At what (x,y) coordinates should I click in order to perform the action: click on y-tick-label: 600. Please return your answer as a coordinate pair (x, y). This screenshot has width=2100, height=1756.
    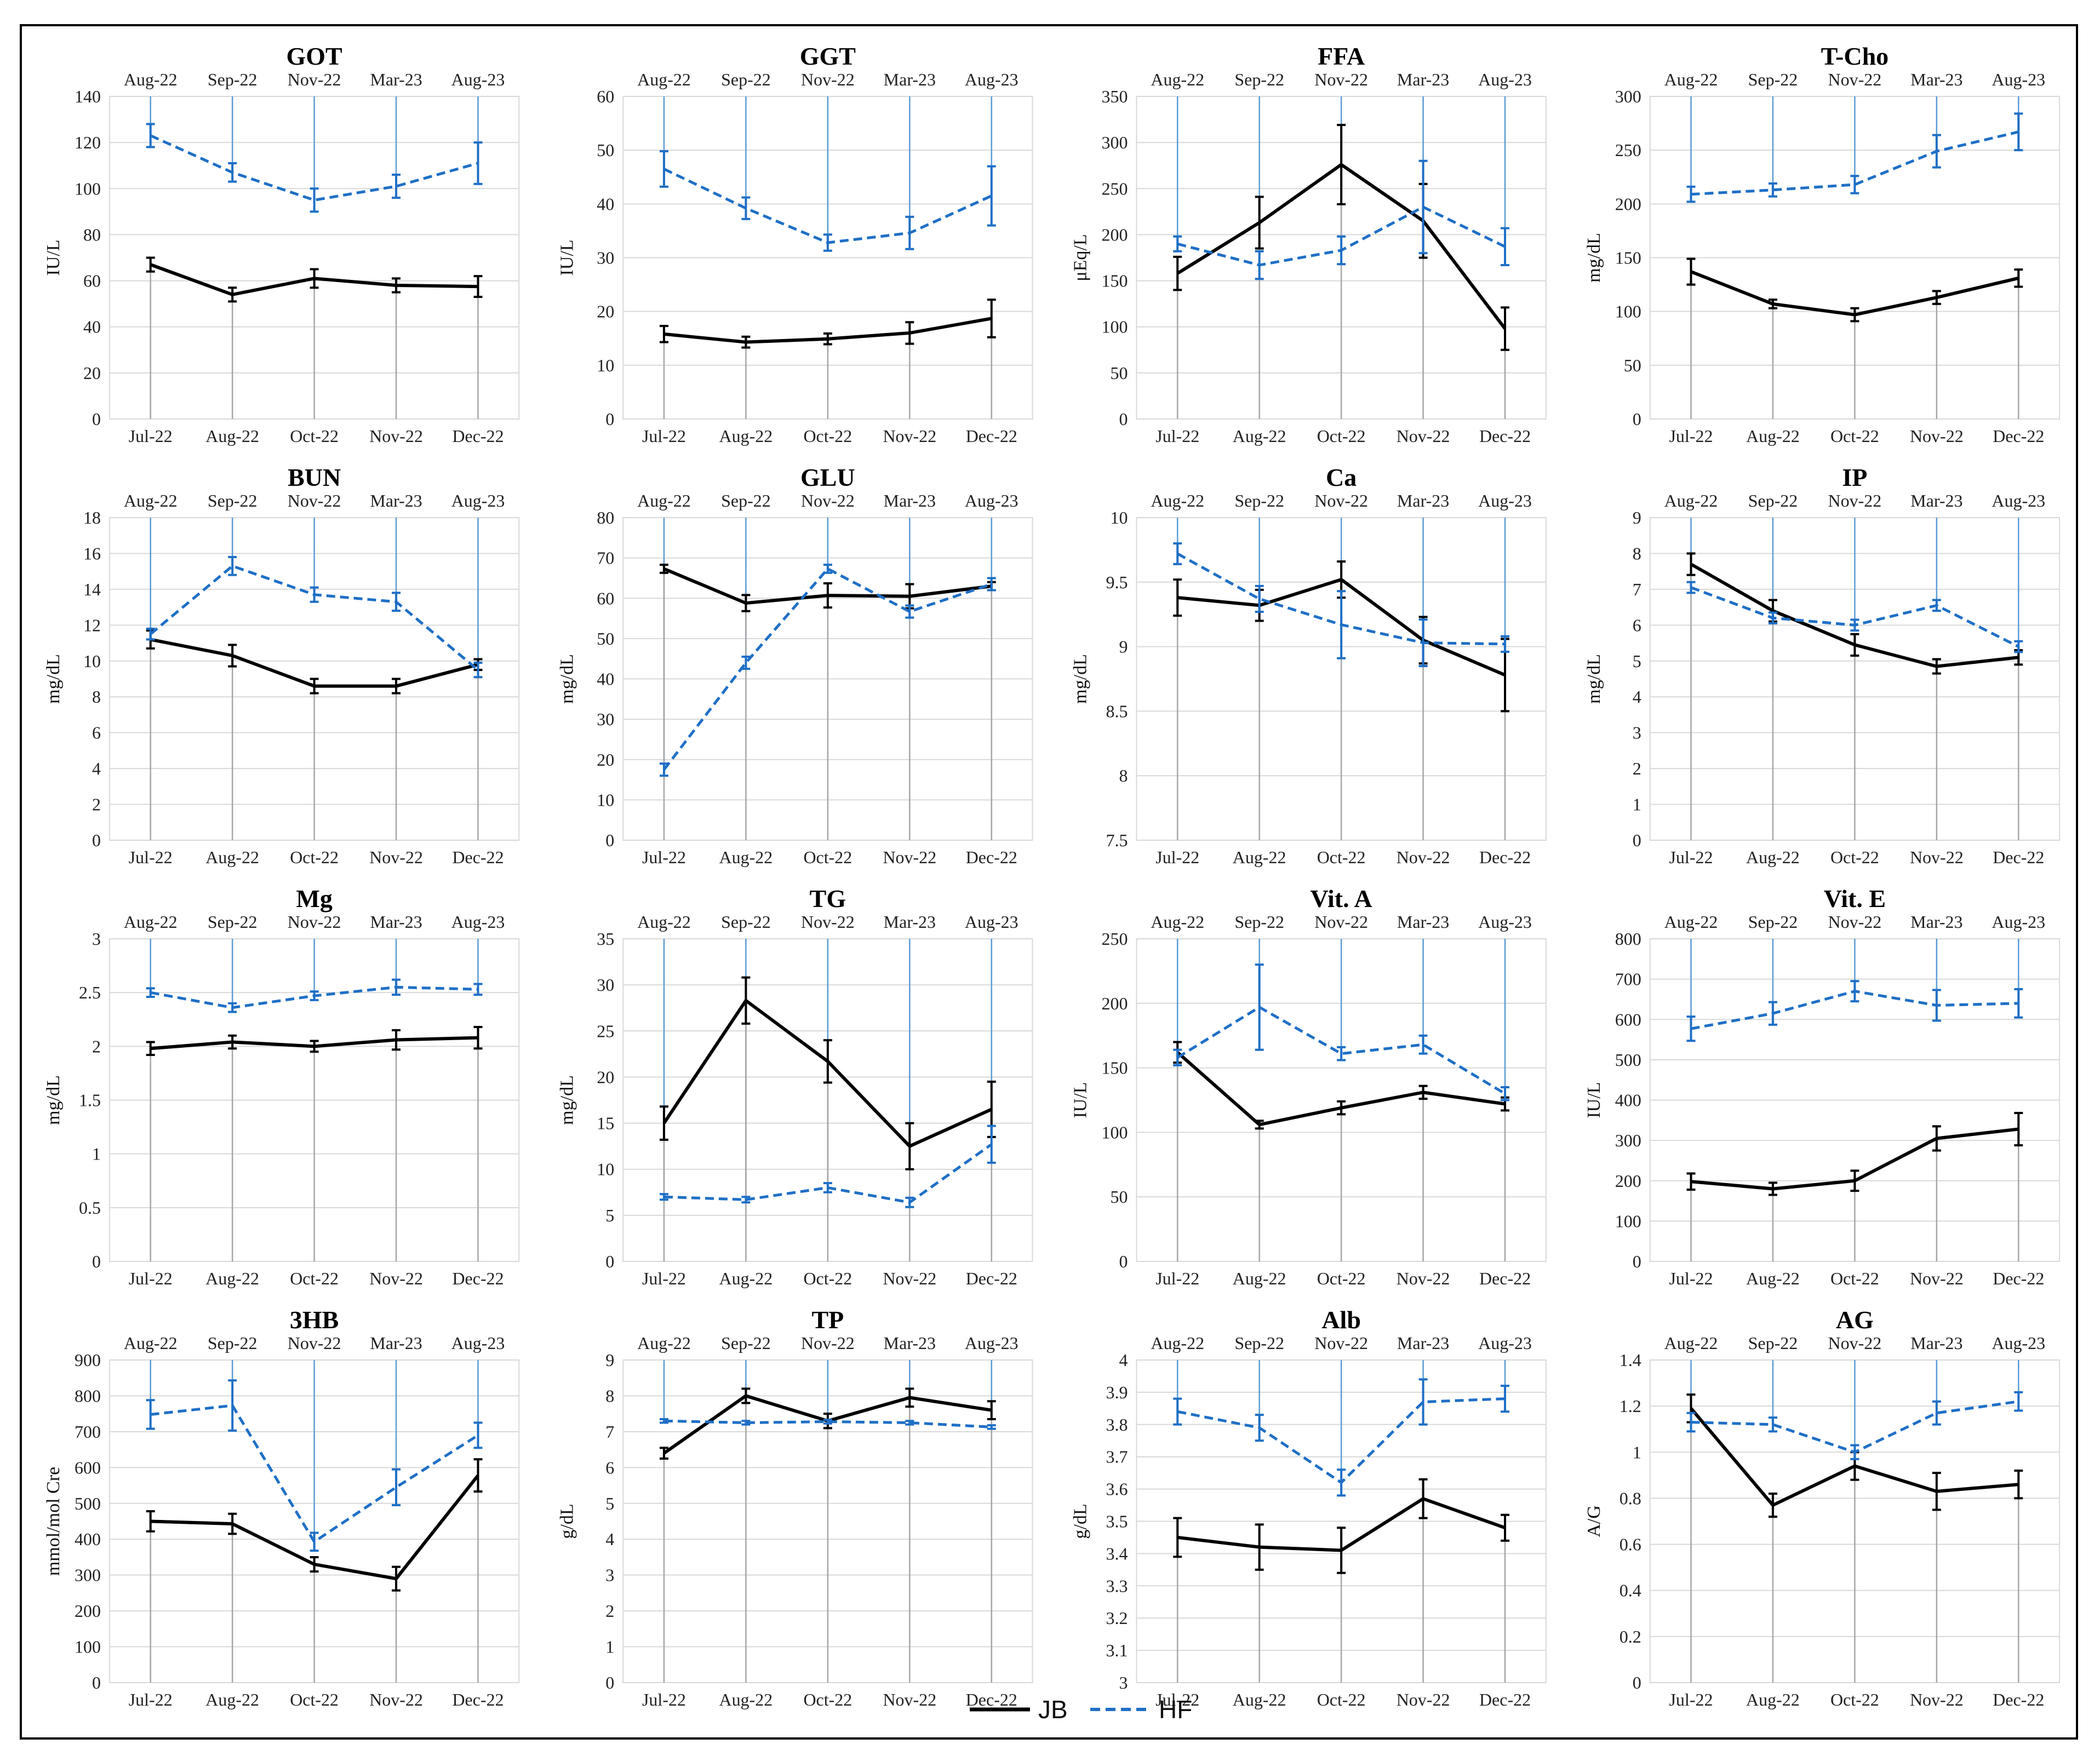
    Looking at the image, I should click on (88, 1467).